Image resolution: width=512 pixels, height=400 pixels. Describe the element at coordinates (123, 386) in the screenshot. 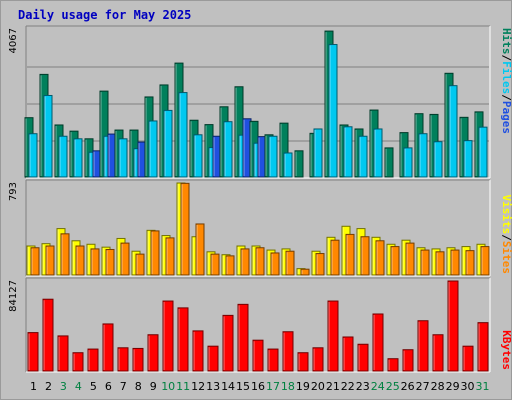

I see `x-tick-label-7: 7` at that location.